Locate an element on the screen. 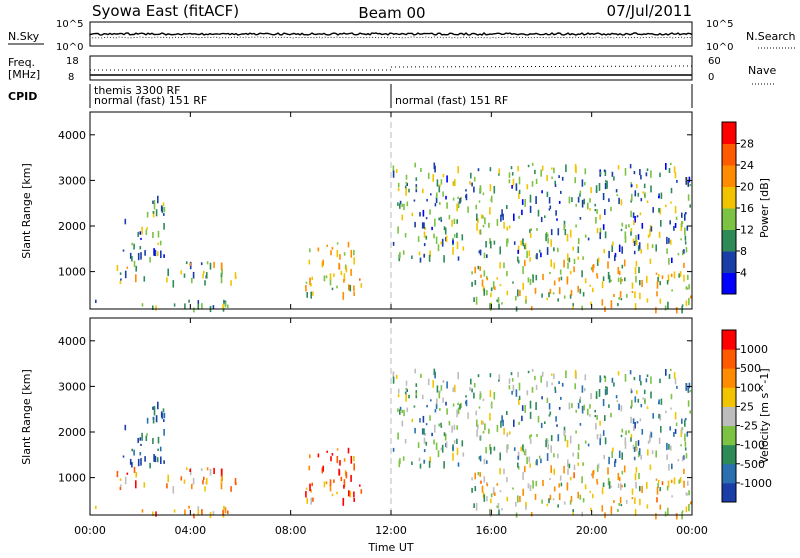 This screenshot has height=558, width=800. cpid-seg1-line2: normal (fast) 151 RF is located at coordinates (150, 100).